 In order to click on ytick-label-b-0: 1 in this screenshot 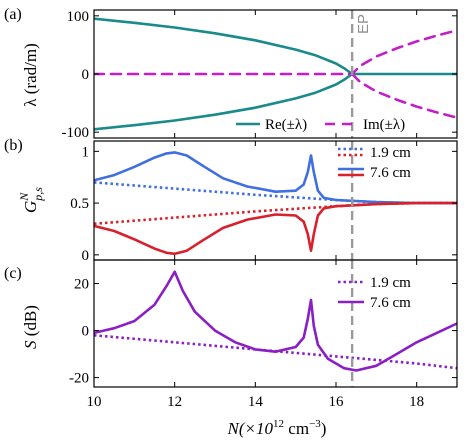, I will do `click(86, 152)`.